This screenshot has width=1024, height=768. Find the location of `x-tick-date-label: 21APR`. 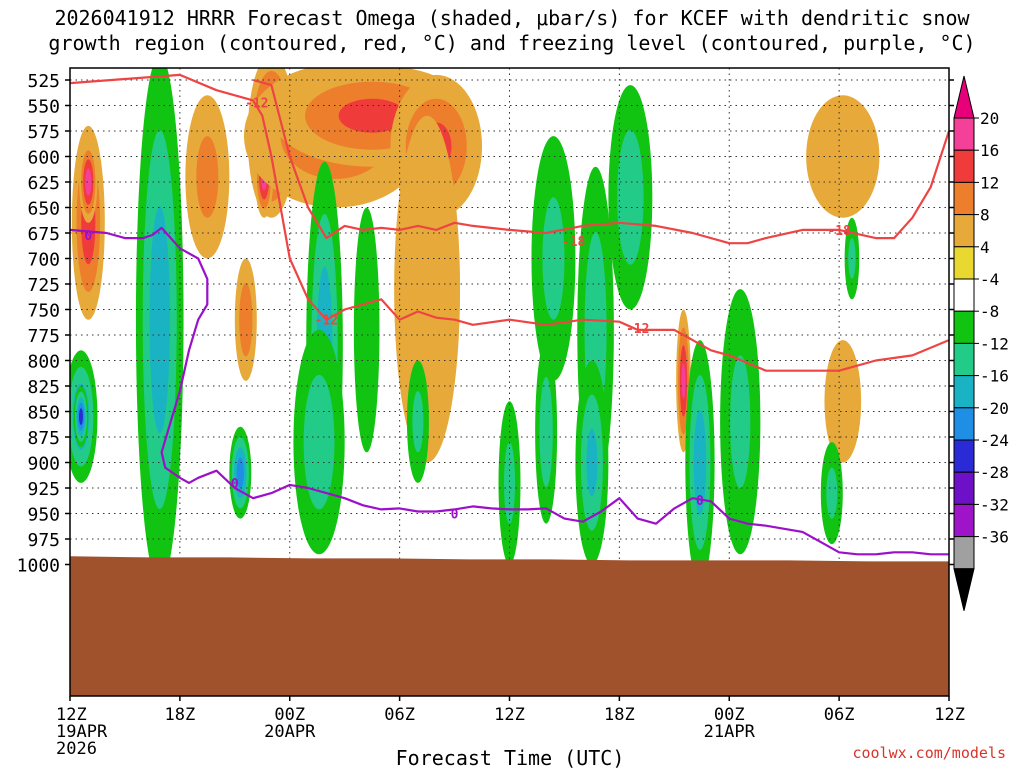

x-tick-date-label: 21APR is located at coordinates (730, 732).